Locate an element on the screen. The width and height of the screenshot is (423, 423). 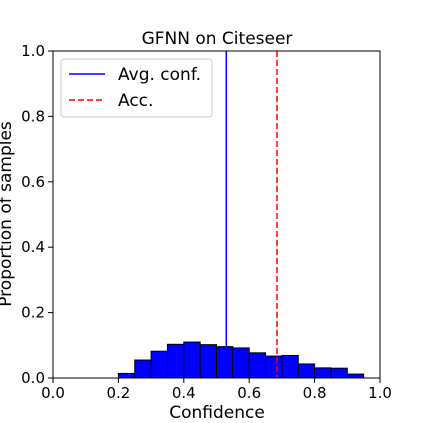
legend: Avg. conf. Acc. is located at coordinates (136, 88).